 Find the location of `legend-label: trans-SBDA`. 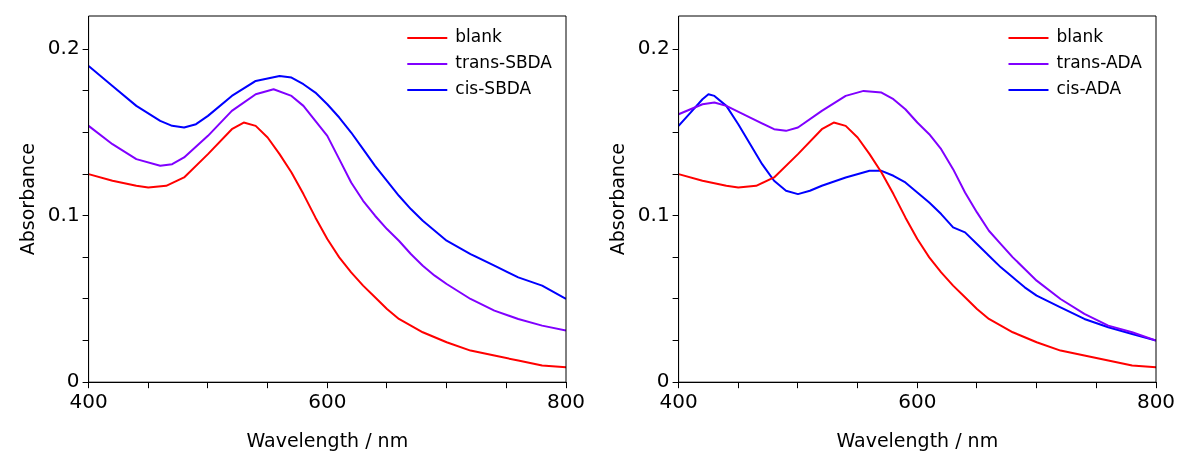

legend-label: trans-SBDA is located at coordinates (504, 62).